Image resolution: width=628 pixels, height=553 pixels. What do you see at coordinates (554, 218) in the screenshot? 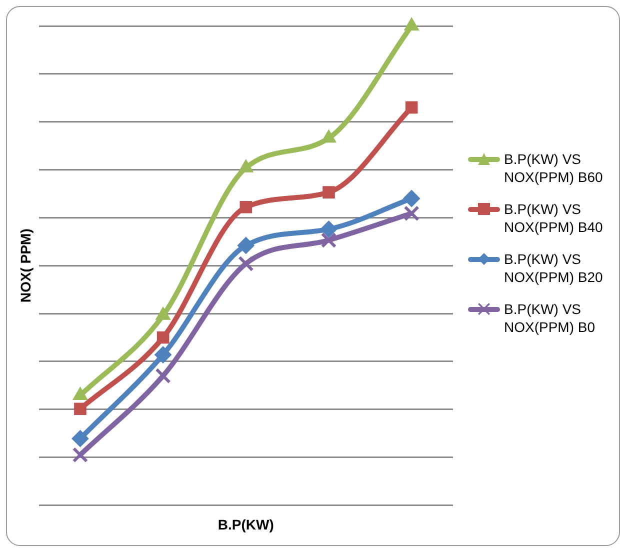
I see `legend-label: B.P(KW) VS NOX(PPM) B40` at bounding box center [554, 218].